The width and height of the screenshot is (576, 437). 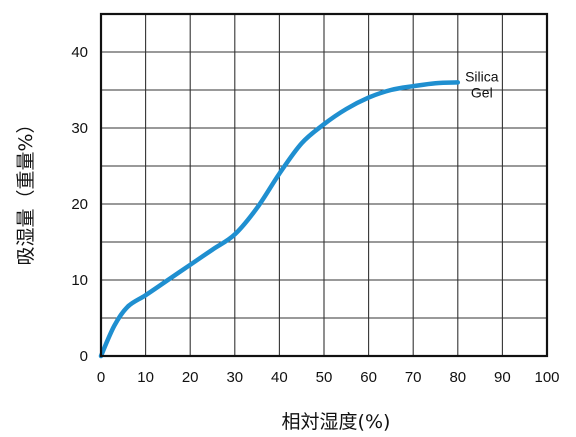 I want to click on y-tick-label: 0, so click(x=84, y=356).